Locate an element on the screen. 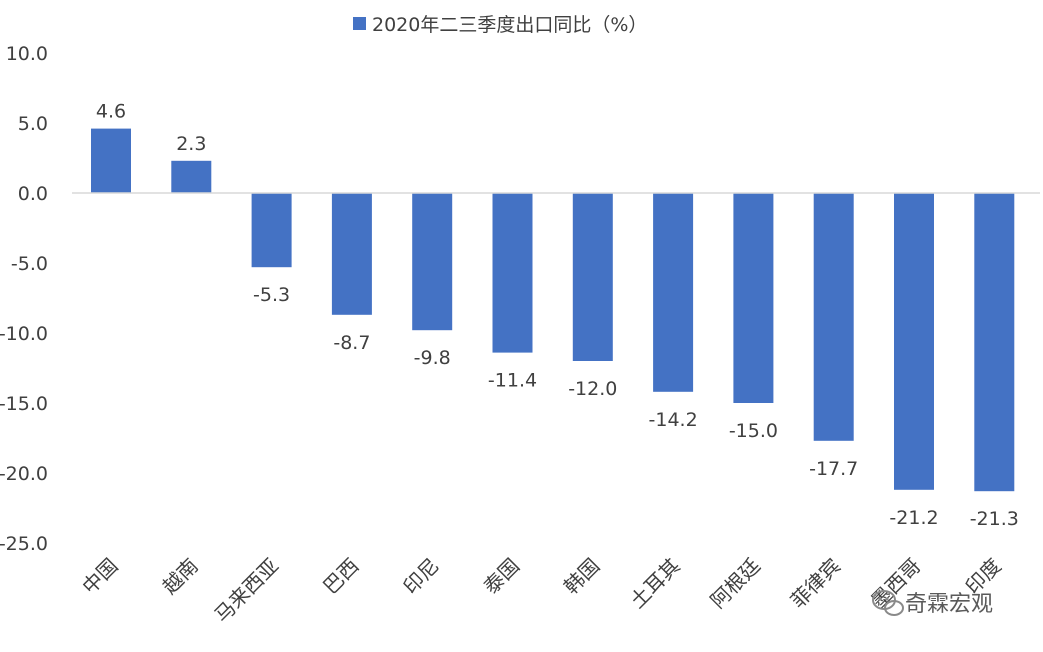  watermark: 奇霖宏观 is located at coordinates (932, 603).